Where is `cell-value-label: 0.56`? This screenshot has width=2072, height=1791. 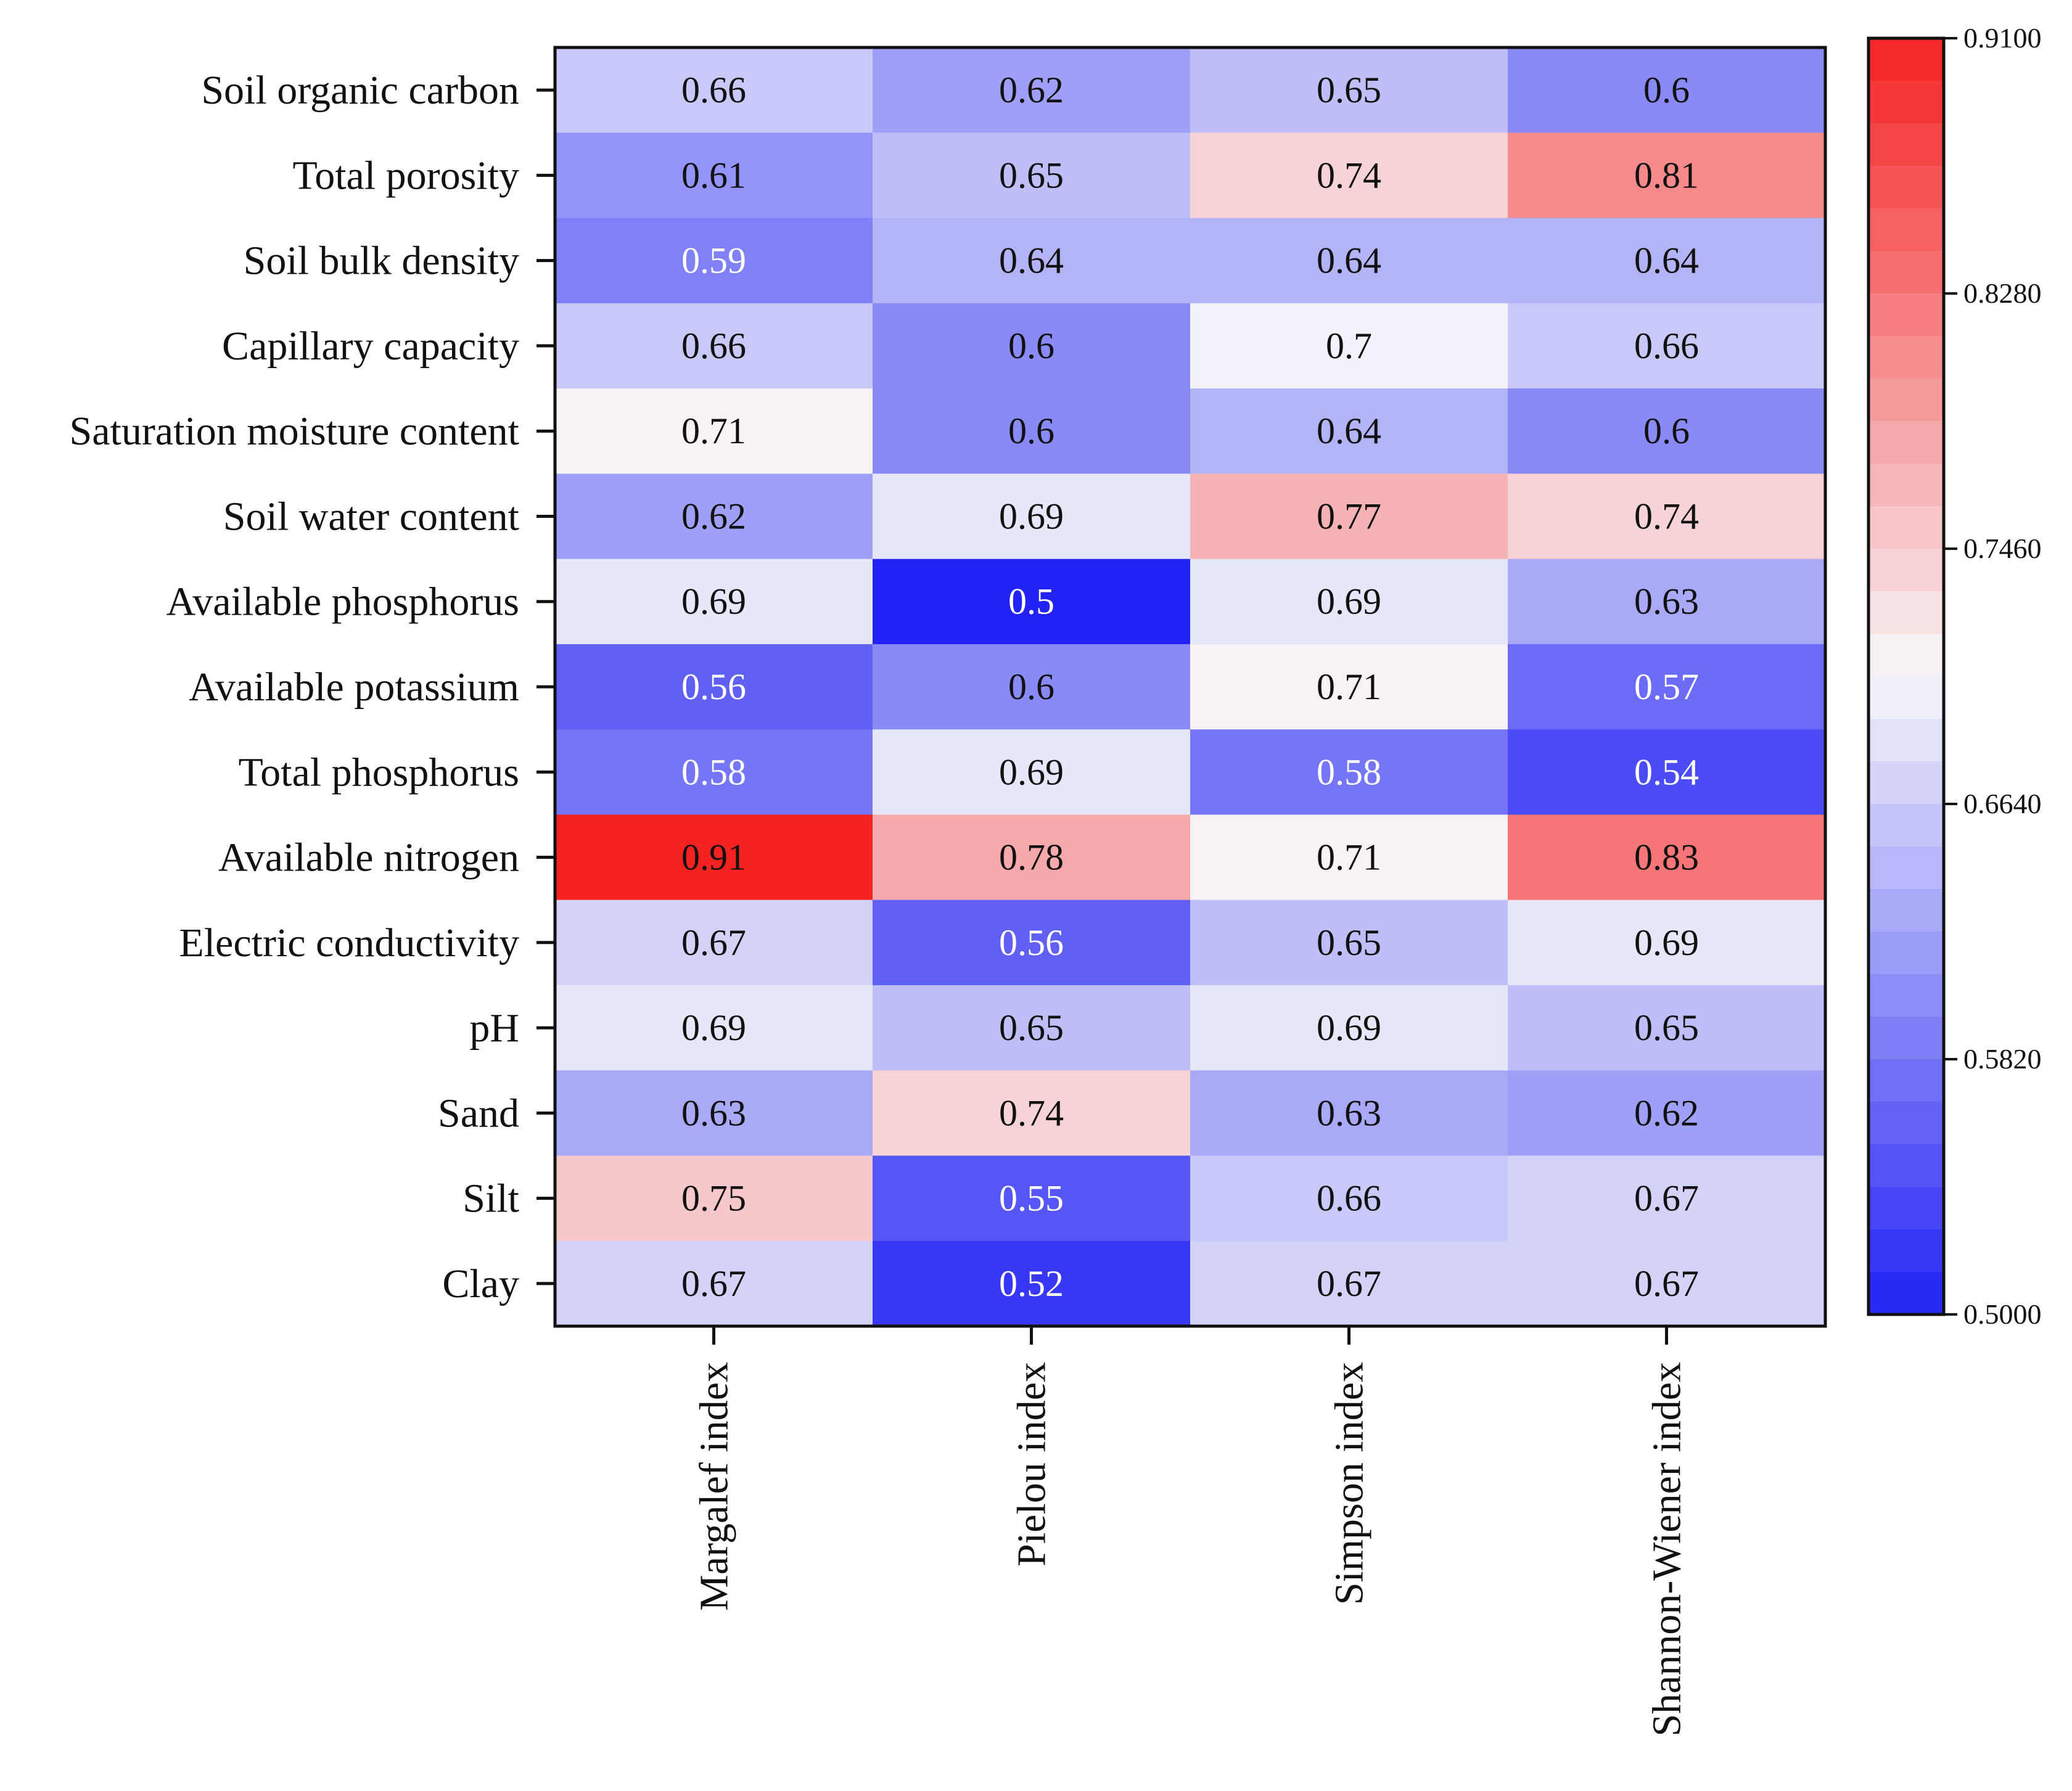
cell-value-label: 0.56 is located at coordinates (714, 686).